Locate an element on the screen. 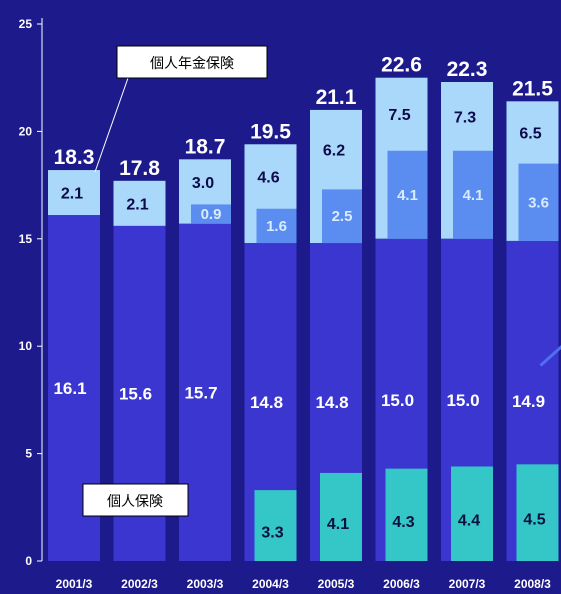 The width and height of the screenshot is (561, 594). data-label-base: 14.9 is located at coordinates (528, 401).